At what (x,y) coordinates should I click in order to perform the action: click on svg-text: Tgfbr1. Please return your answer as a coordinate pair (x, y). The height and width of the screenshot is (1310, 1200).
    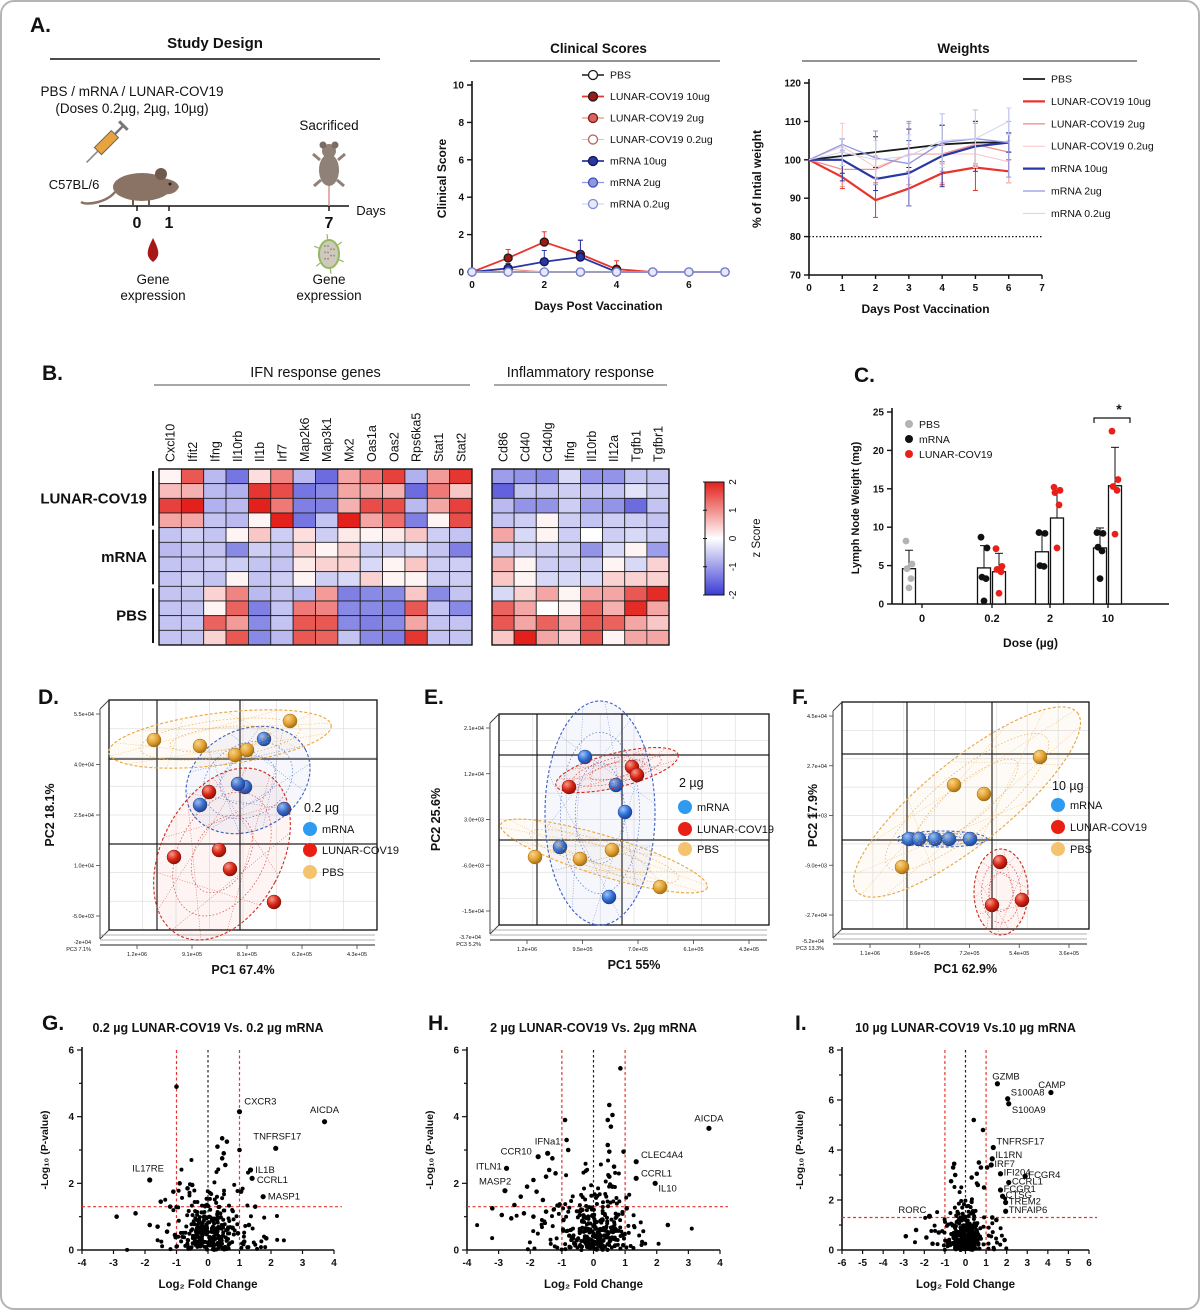
    Looking at the image, I should click on (658, 444).